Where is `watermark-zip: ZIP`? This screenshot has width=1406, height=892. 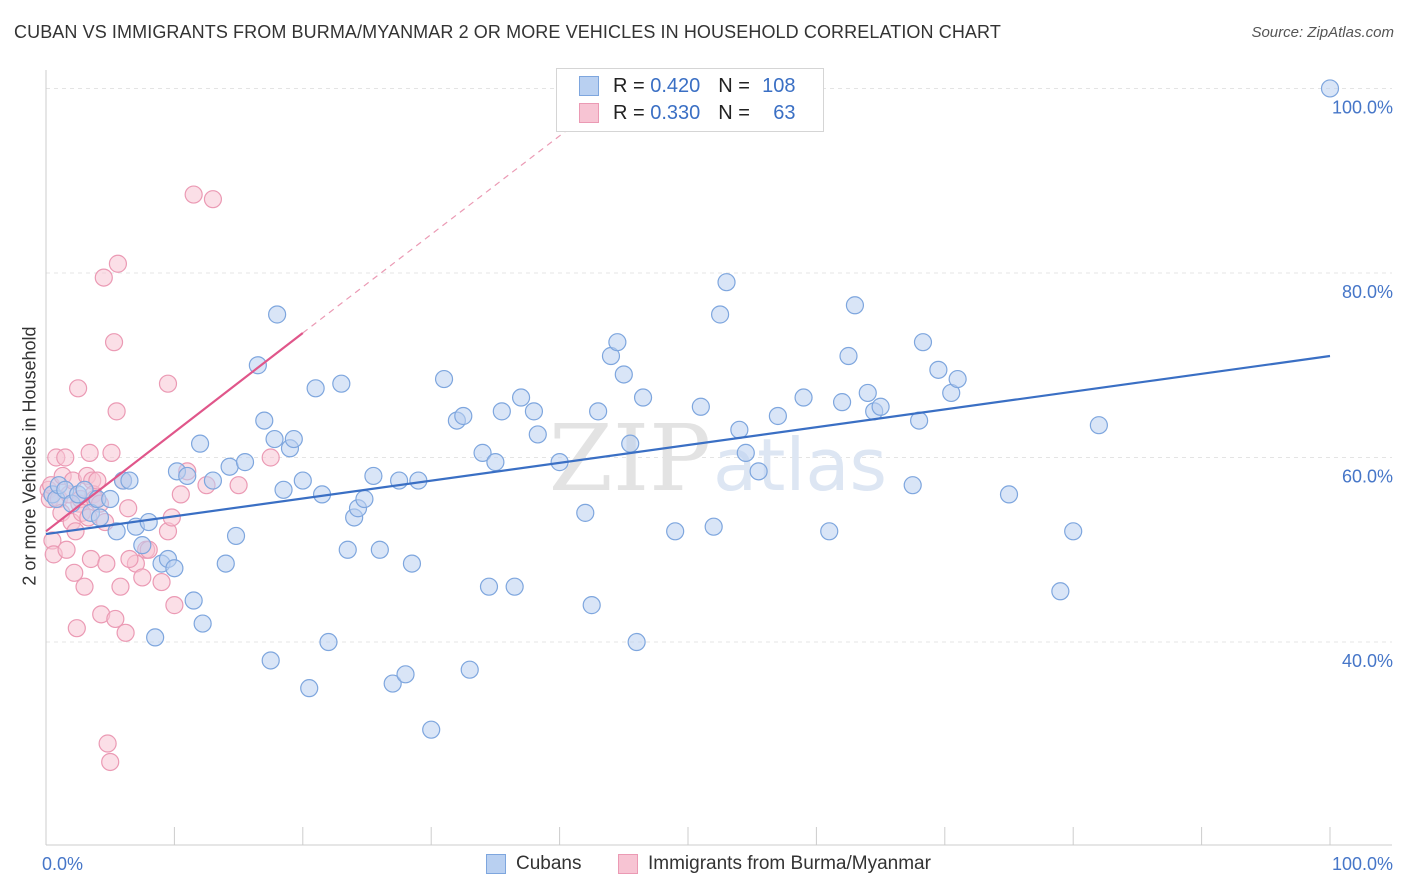
watermark-zip: ZIP is located at coordinates (630, 458).